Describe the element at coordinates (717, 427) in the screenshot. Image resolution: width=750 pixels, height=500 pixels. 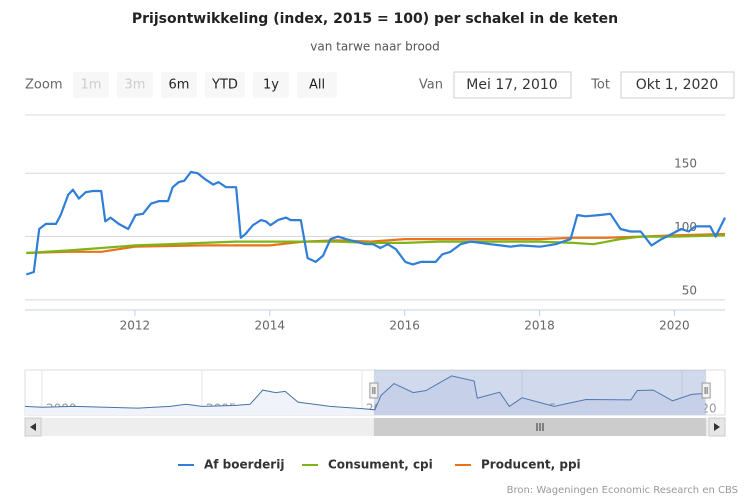
I see `arrow-right` at that location.